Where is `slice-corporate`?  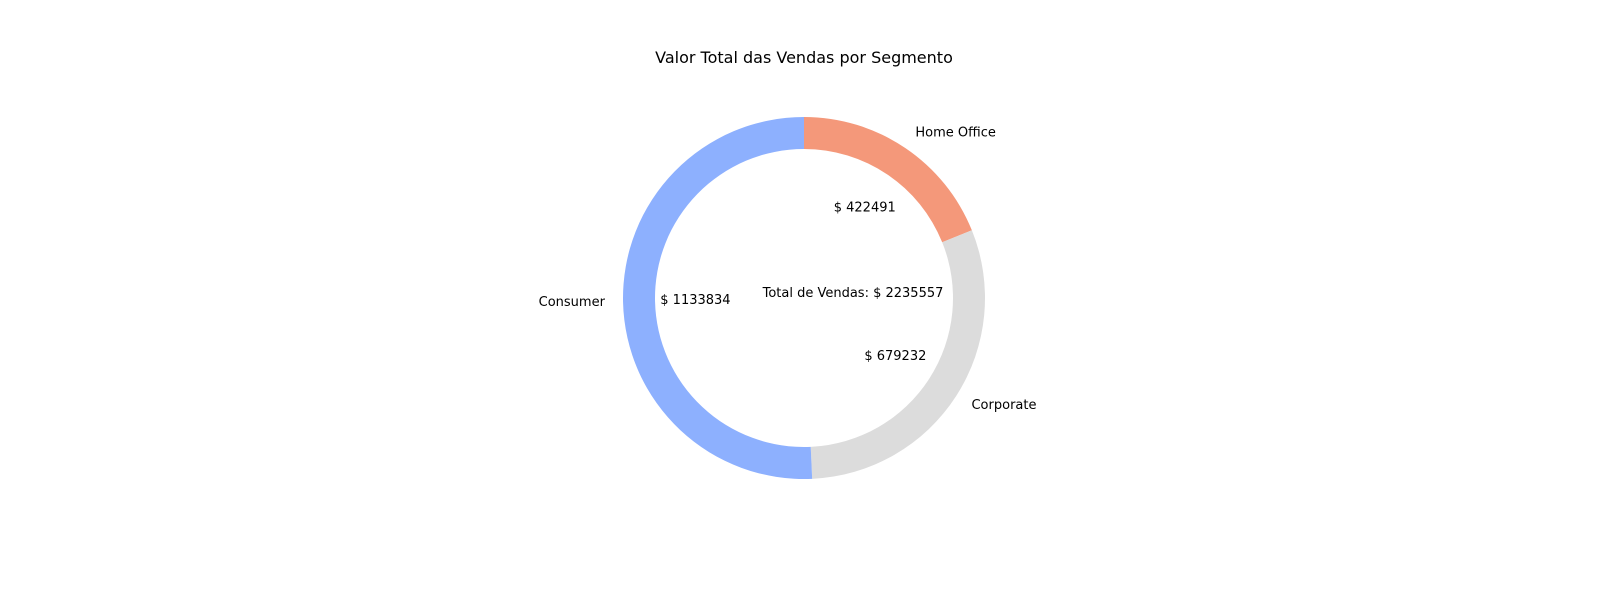
slice-corporate is located at coordinates (898, 354).